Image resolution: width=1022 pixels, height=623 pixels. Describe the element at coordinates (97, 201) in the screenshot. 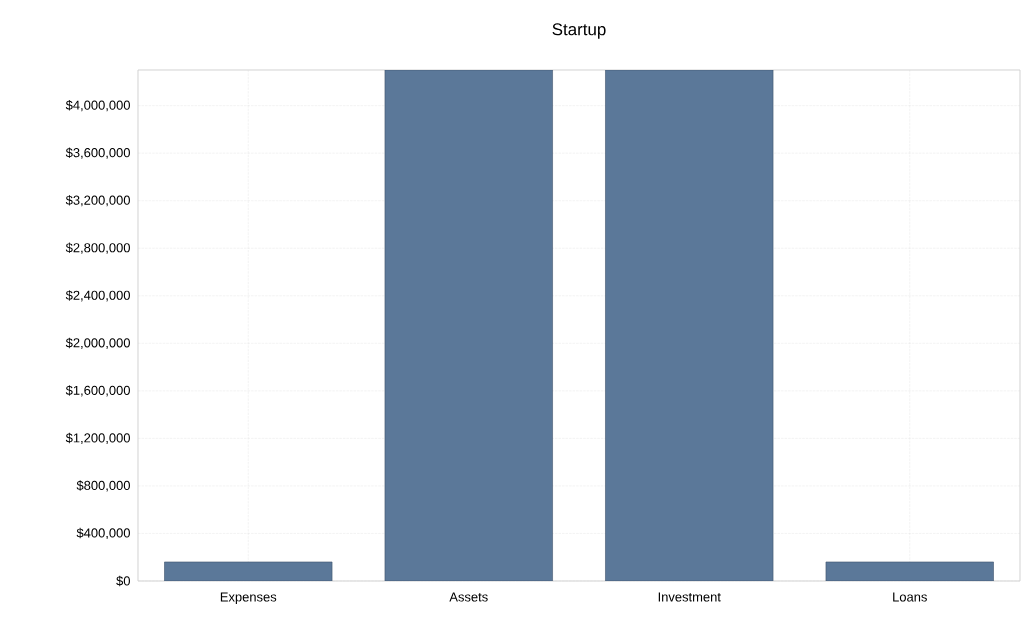

I see `y-tick-label: $3,200,000` at that location.